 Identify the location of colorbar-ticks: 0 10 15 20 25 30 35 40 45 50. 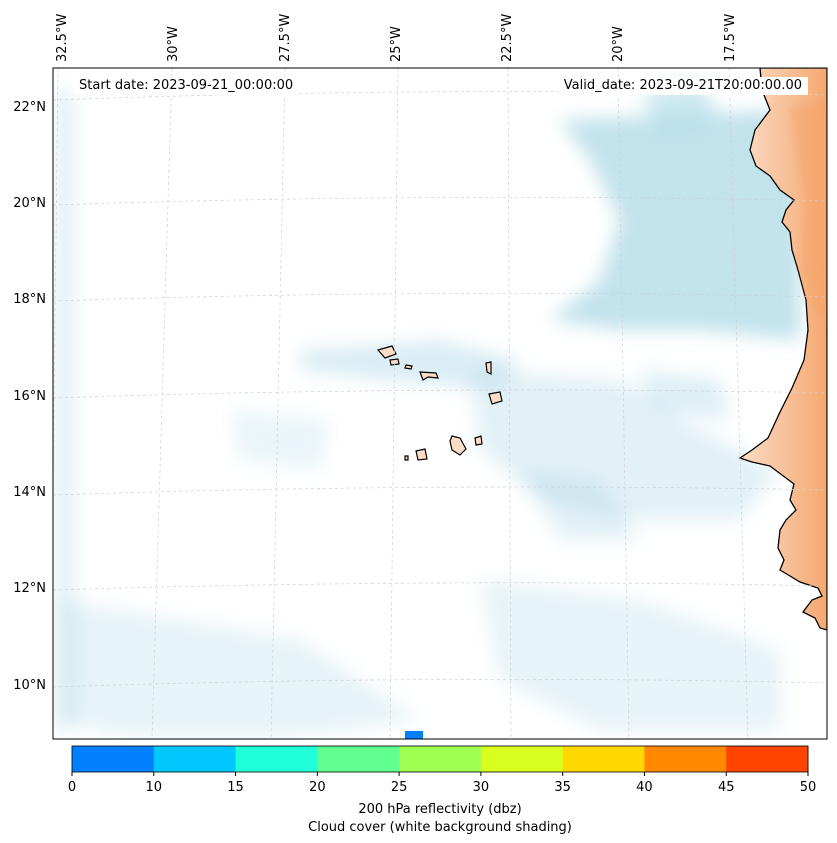
(442, 783).